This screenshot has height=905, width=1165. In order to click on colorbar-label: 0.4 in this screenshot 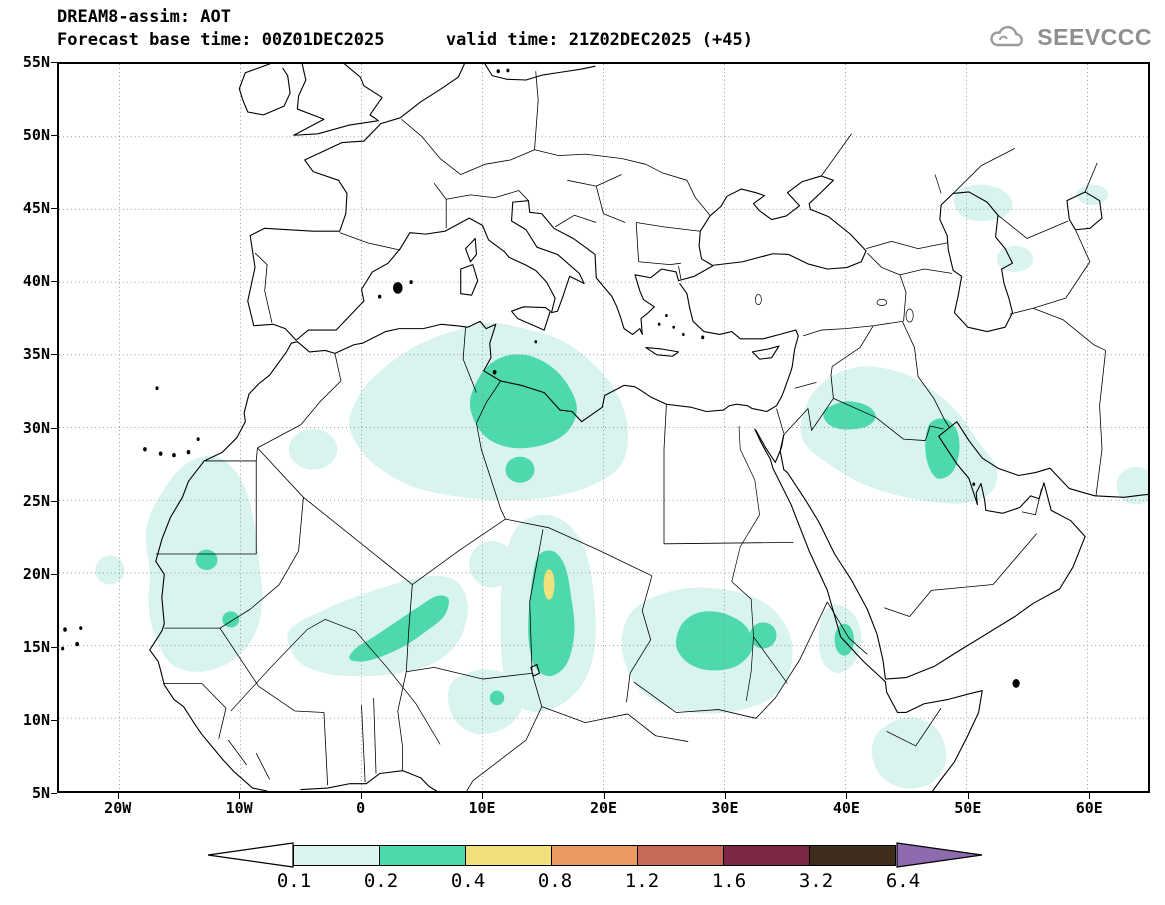, I will do `click(468, 881)`.